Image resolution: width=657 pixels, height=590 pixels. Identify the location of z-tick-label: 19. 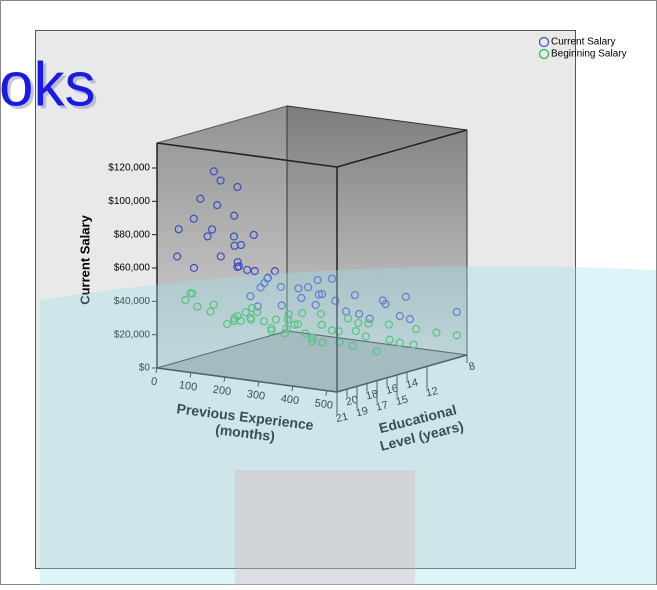
(362, 412).